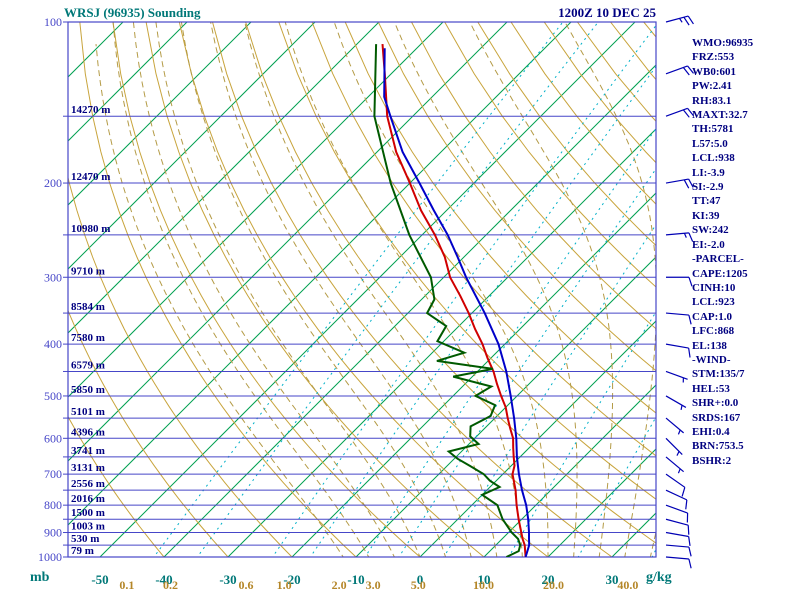  I want to click on svg-text: 5850 m, so click(88, 390).